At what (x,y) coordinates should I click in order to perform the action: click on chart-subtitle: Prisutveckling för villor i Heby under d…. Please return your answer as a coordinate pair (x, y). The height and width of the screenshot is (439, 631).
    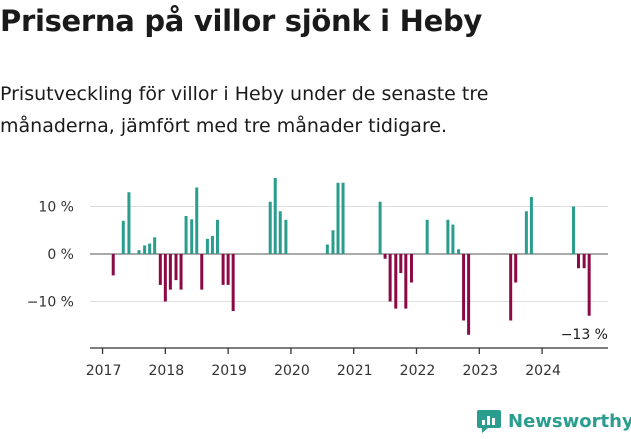
    Looking at the image, I should click on (244, 110).